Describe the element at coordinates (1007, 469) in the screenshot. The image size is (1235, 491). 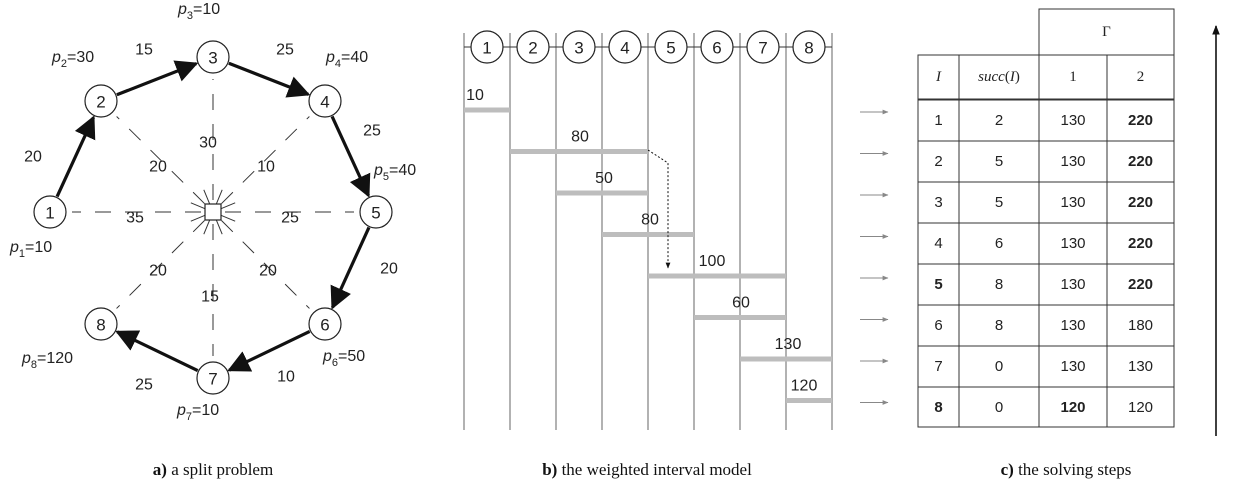
I see `caption-letter: c)` at that location.